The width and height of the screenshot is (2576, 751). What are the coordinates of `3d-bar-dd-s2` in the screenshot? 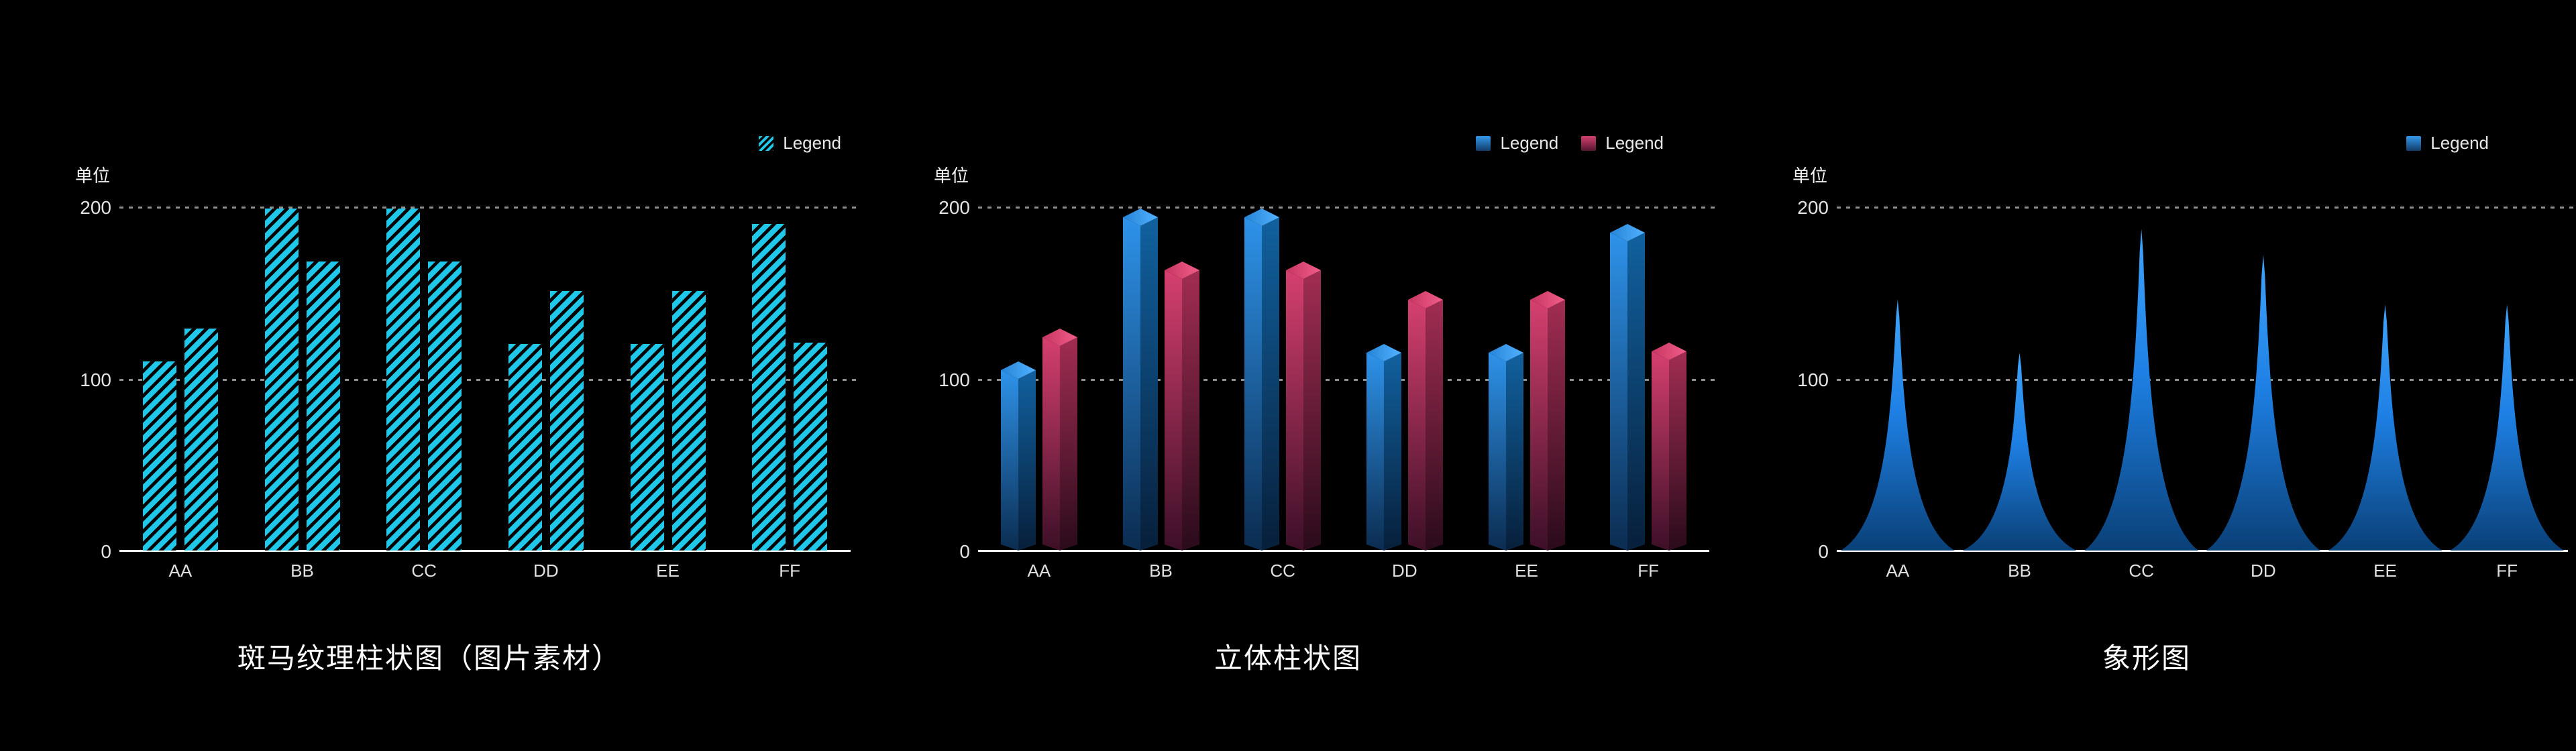 It's located at (1425, 421).